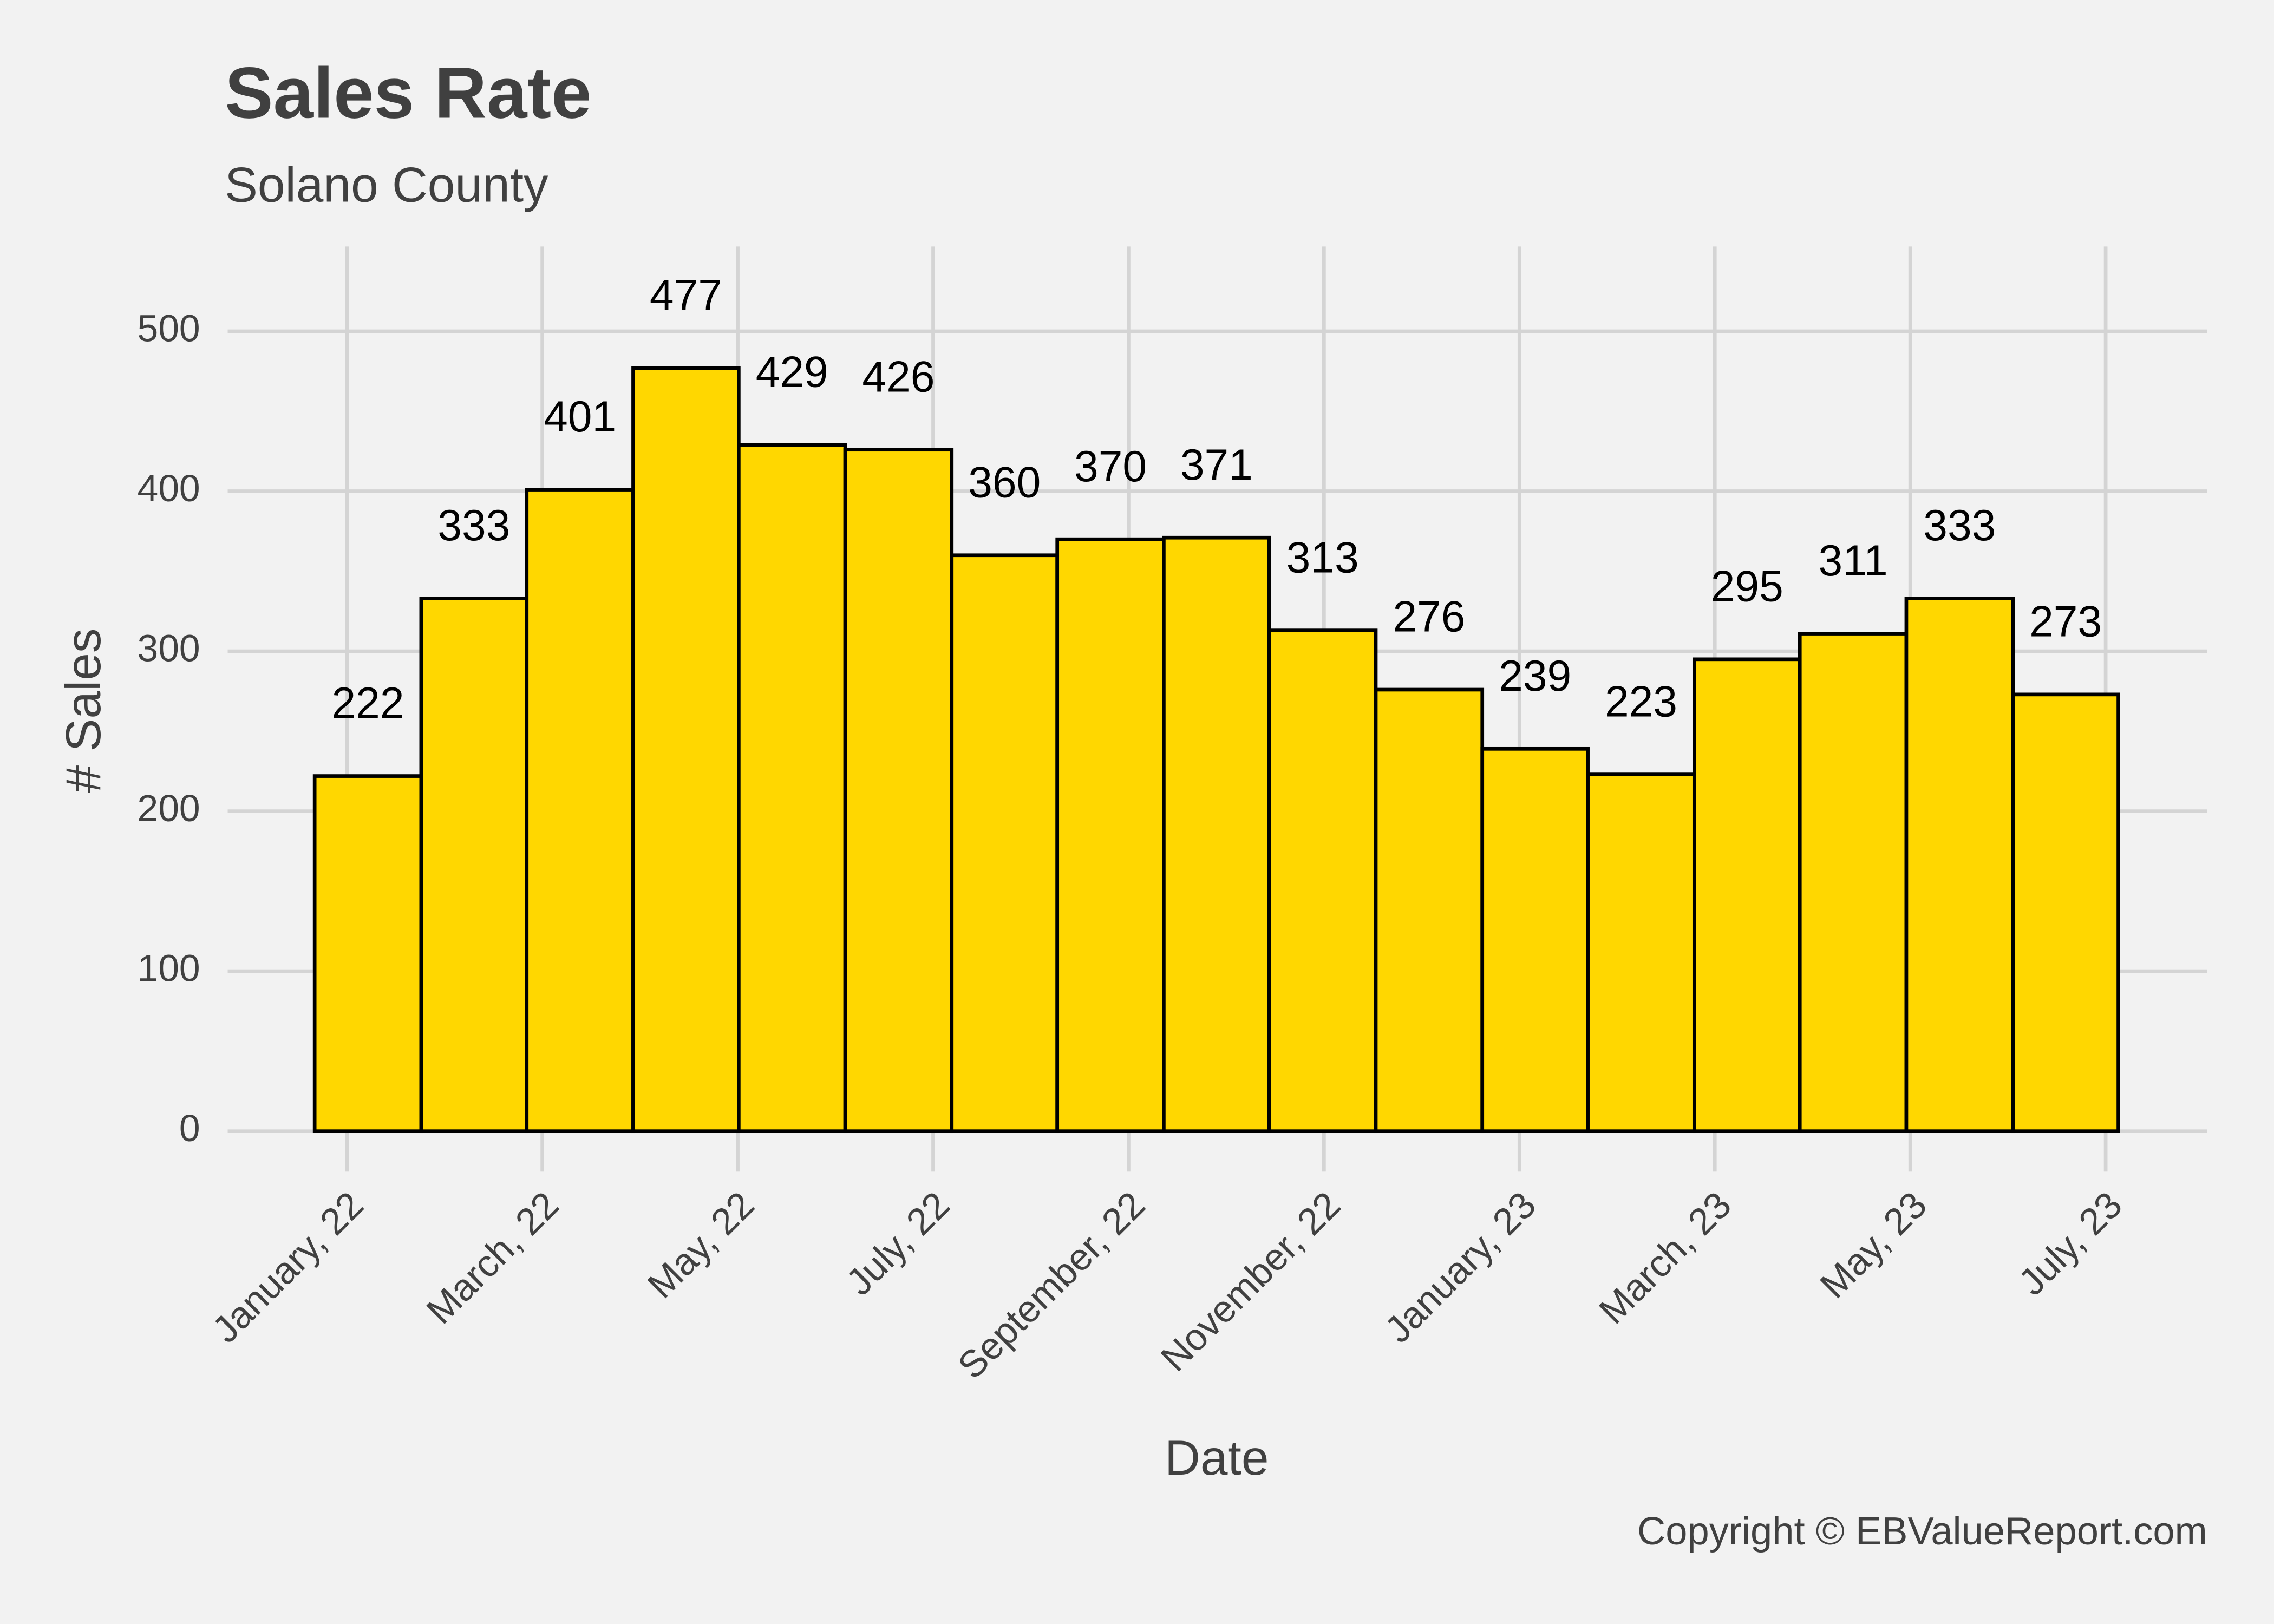 The image size is (2274, 1624). What do you see at coordinates (190, 1128) in the screenshot?
I see `y-tick-label: 0` at bounding box center [190, 1128].